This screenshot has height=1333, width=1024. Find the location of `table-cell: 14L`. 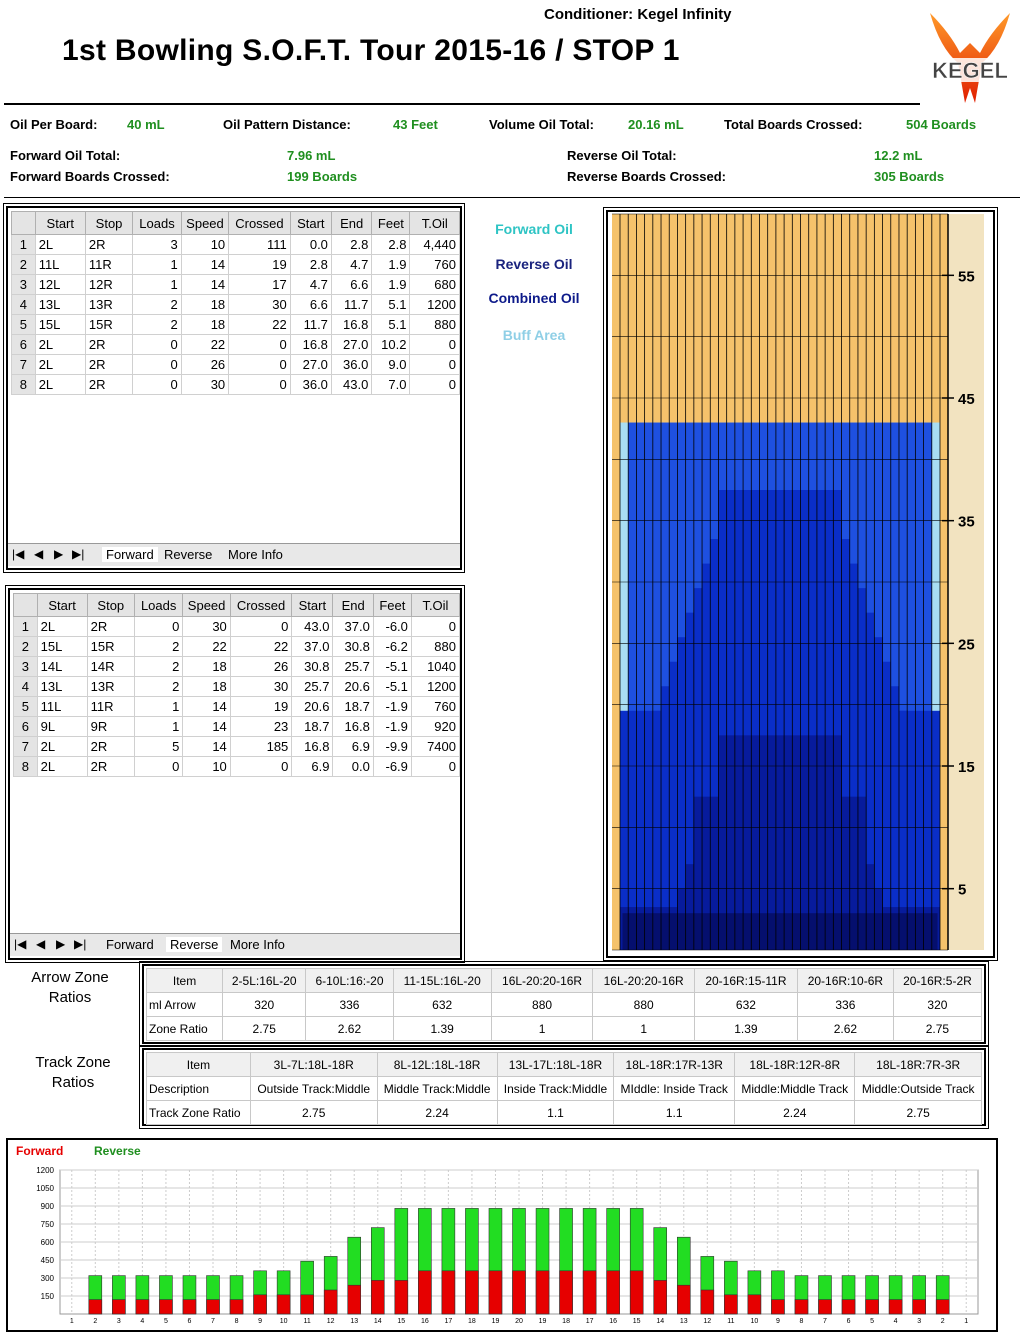

table-cell: 14L is located at coordinates (62, 666).